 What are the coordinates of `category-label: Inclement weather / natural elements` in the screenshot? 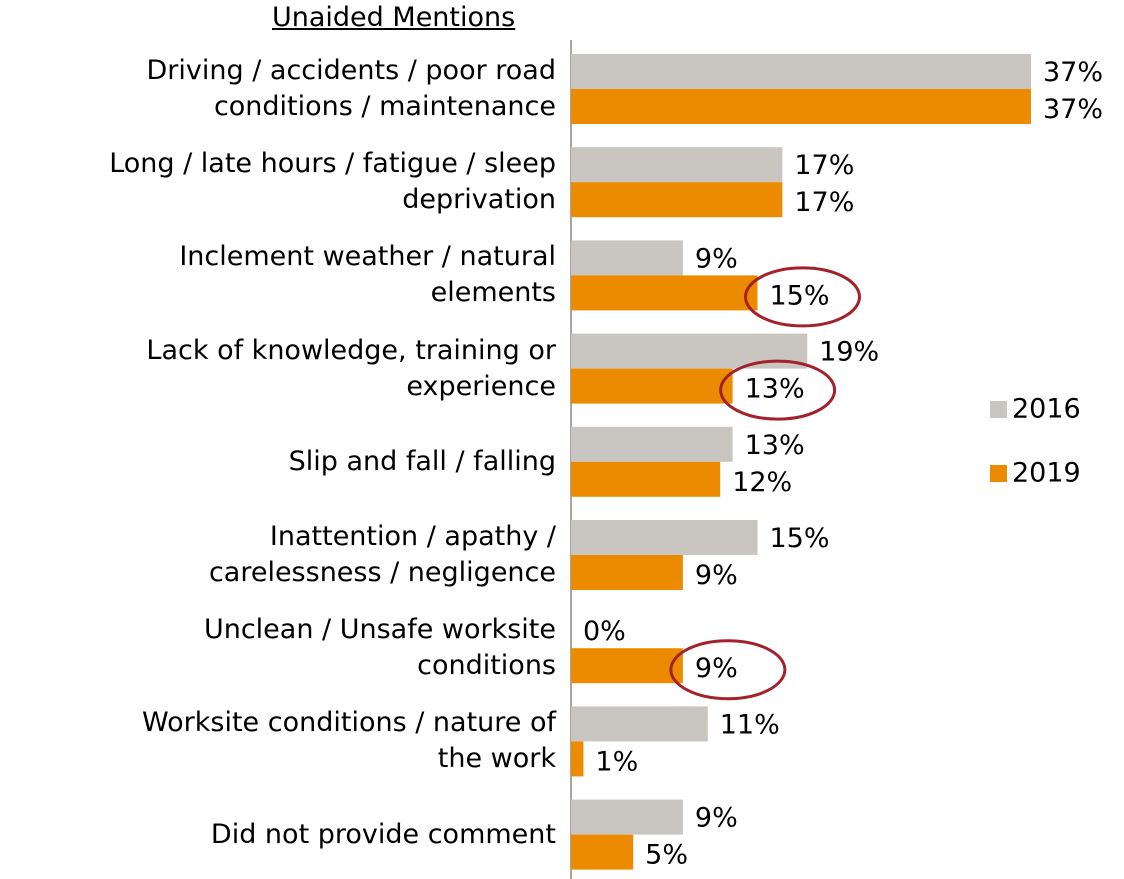 It's located at (367, 275).